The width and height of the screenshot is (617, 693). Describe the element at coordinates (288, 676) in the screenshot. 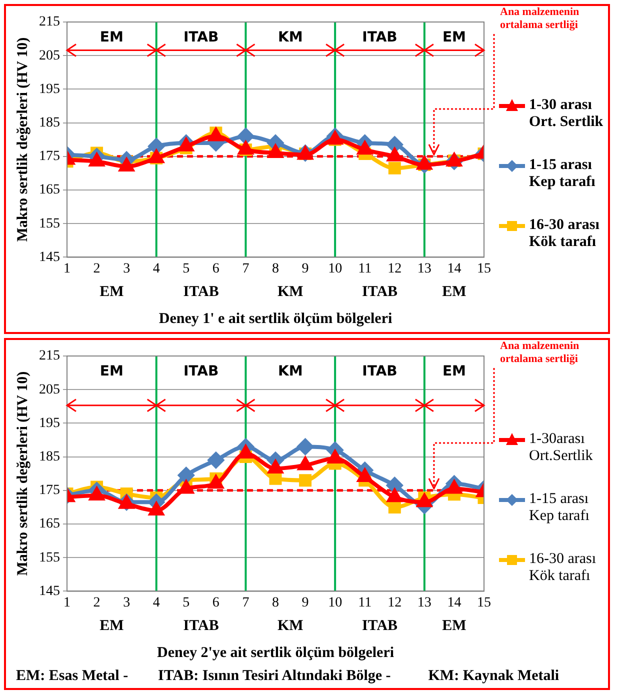

I see `text: EM: Esas Metal - ITAB: Isının Tesiri Altındaki Bölge - KM: Kaynak Metali` at that location.